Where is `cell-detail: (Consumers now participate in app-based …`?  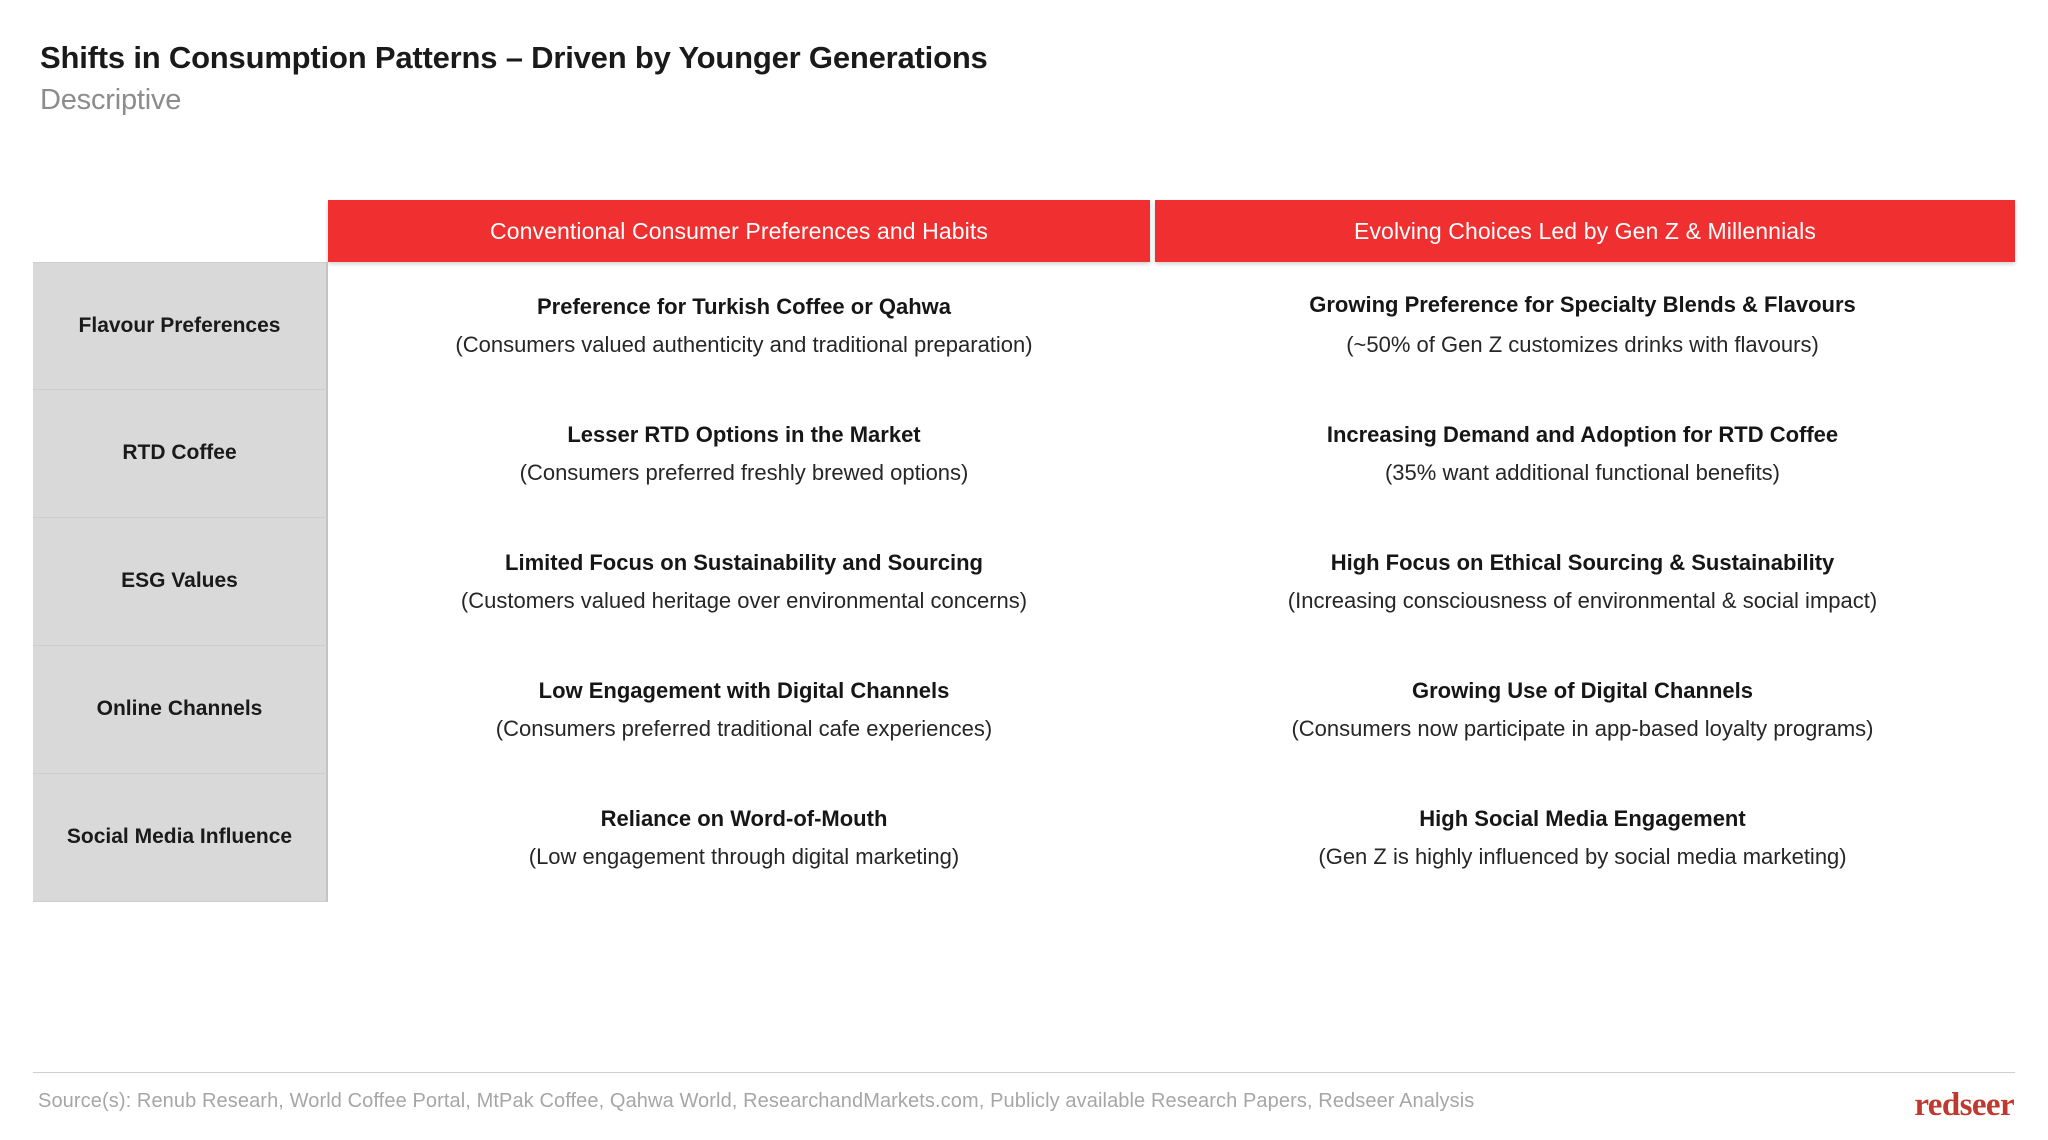
cell-detail: (Consumers now participate in app-based … is located at coordinates (1582, 728).